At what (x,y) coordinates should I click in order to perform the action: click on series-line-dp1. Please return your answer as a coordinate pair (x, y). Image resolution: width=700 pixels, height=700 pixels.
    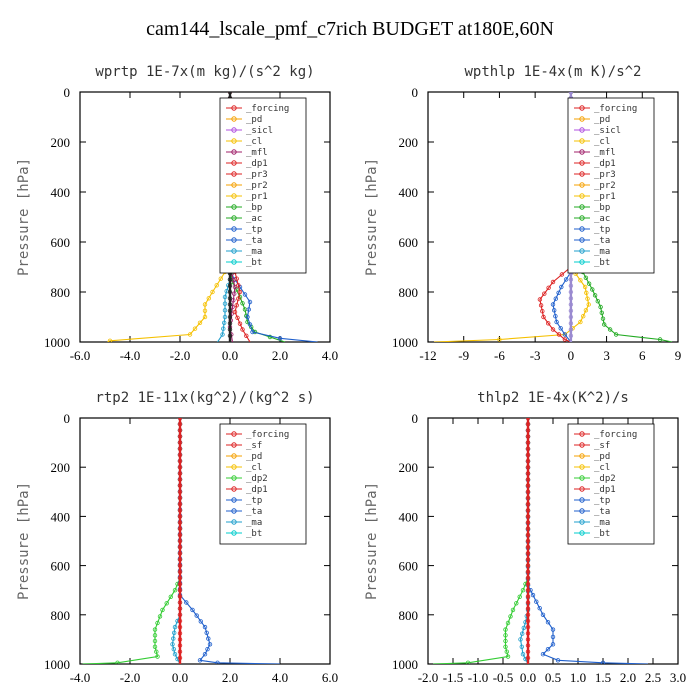
    Looking at the image, I should click on (480, 541).